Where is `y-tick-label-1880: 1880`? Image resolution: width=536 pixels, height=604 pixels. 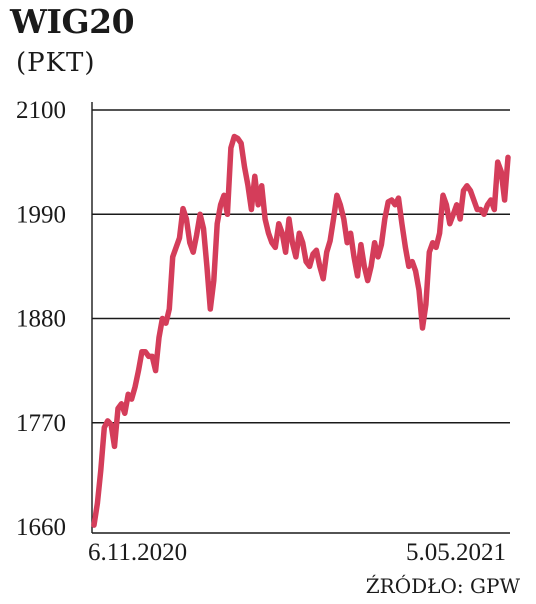 y-tick-label-1880: 1880 is located at coordinates (41, 319).